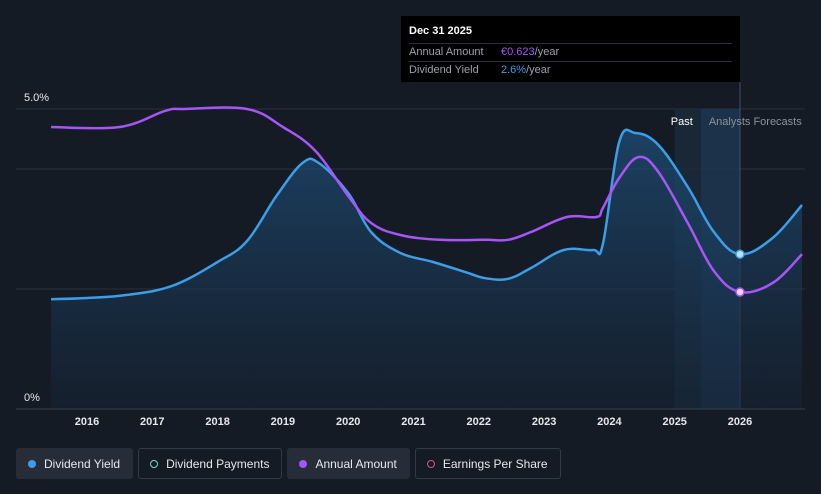 This screenshot has width=821, height=494. Describe the element at coordinates (682, 122) in the screenshot. I see `past-label: Past` at that location.